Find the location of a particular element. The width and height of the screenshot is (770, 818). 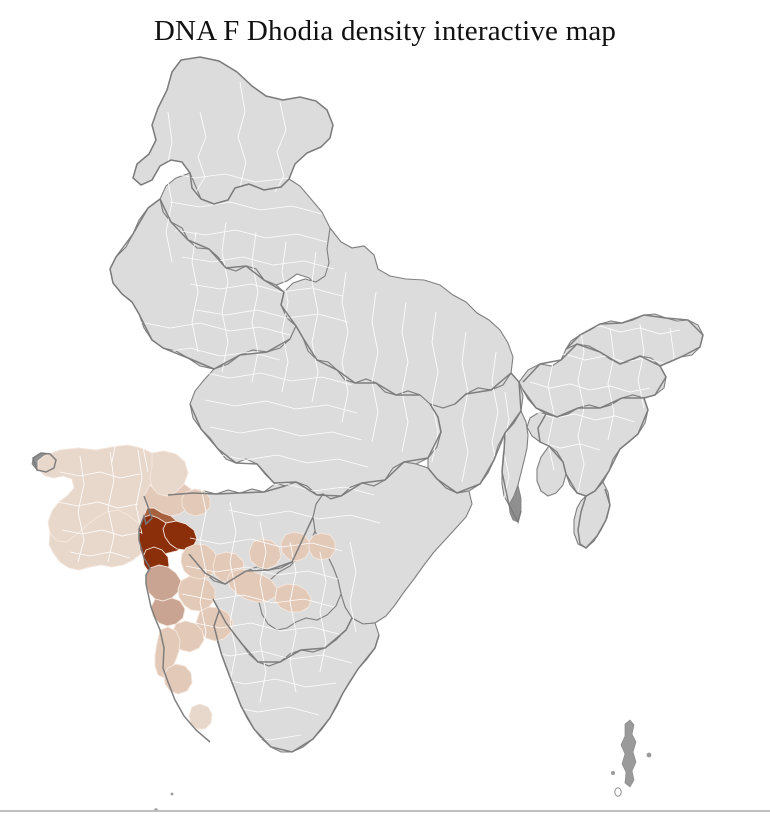

choropleth-group is located at coordinates (186, 587).